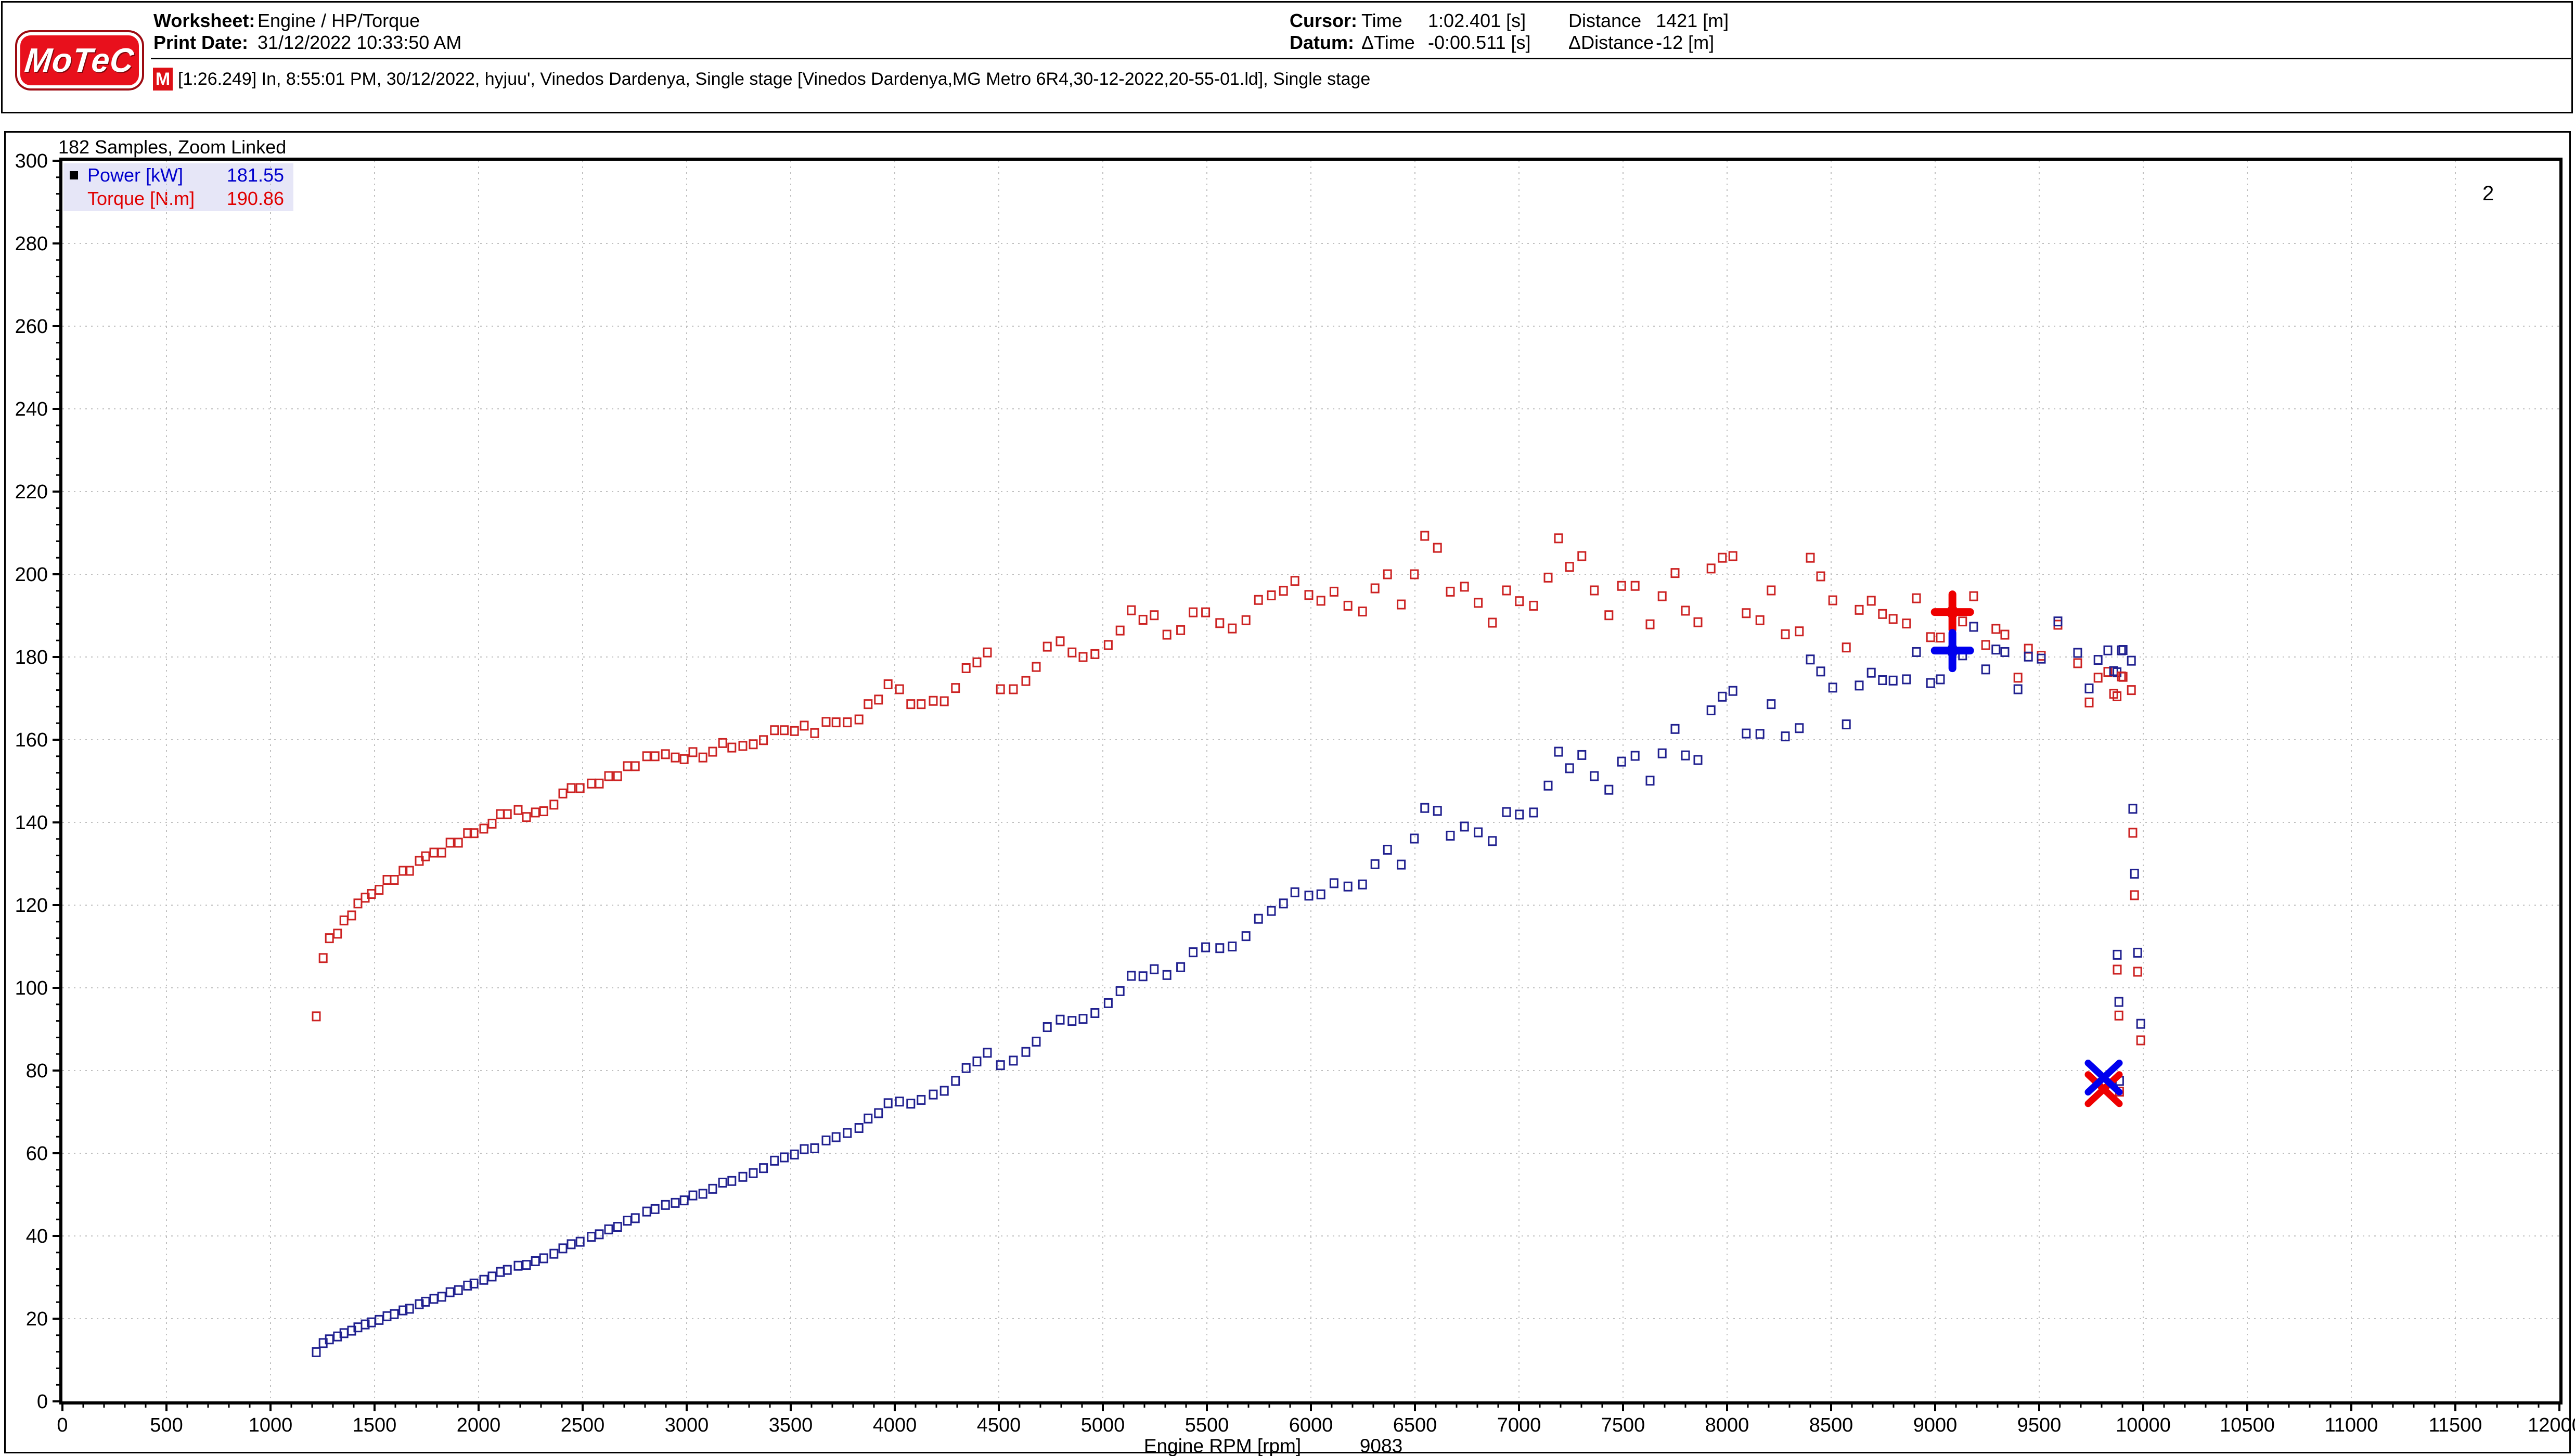  What do you see at coordinates (31, 244) in the screenshot?
I see `svg-text: 280` at bounding box center [31, 244].